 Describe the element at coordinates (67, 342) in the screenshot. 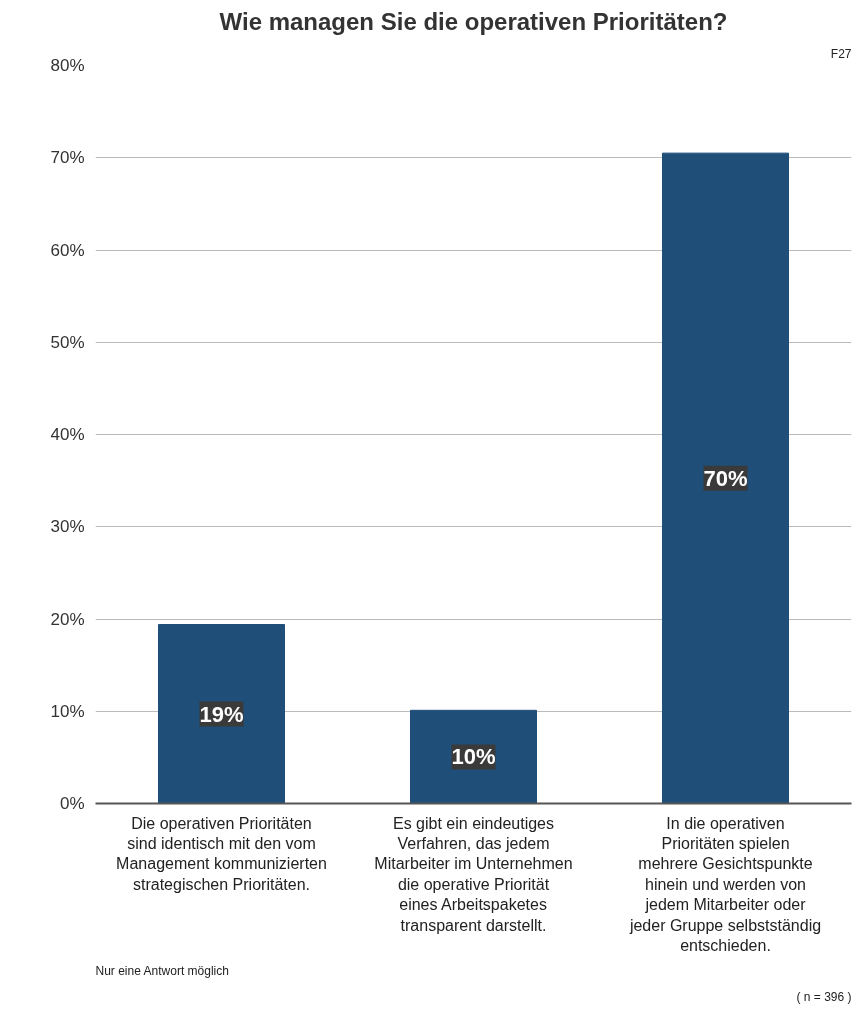

I see `y-tick-label: 50%` at that location.